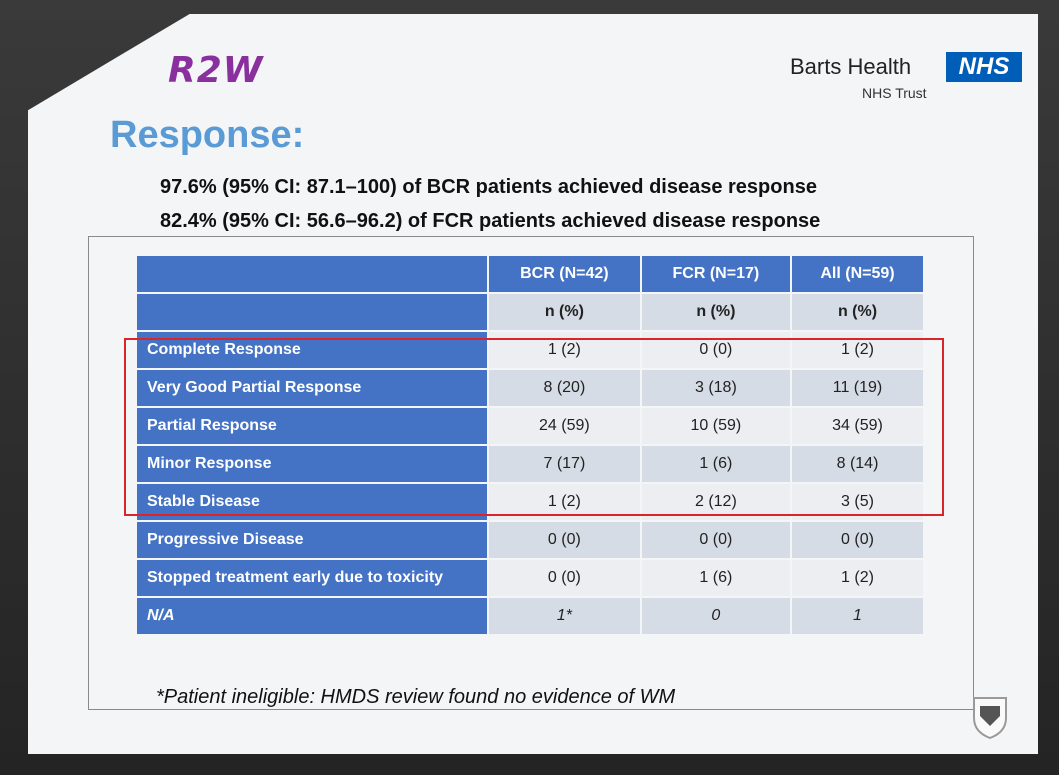 This screenshot has height=775, width=1059. Describe the element at coordinates (564, 312) in the screenshot. I see `subheader-bcr: n (%)` at that location.